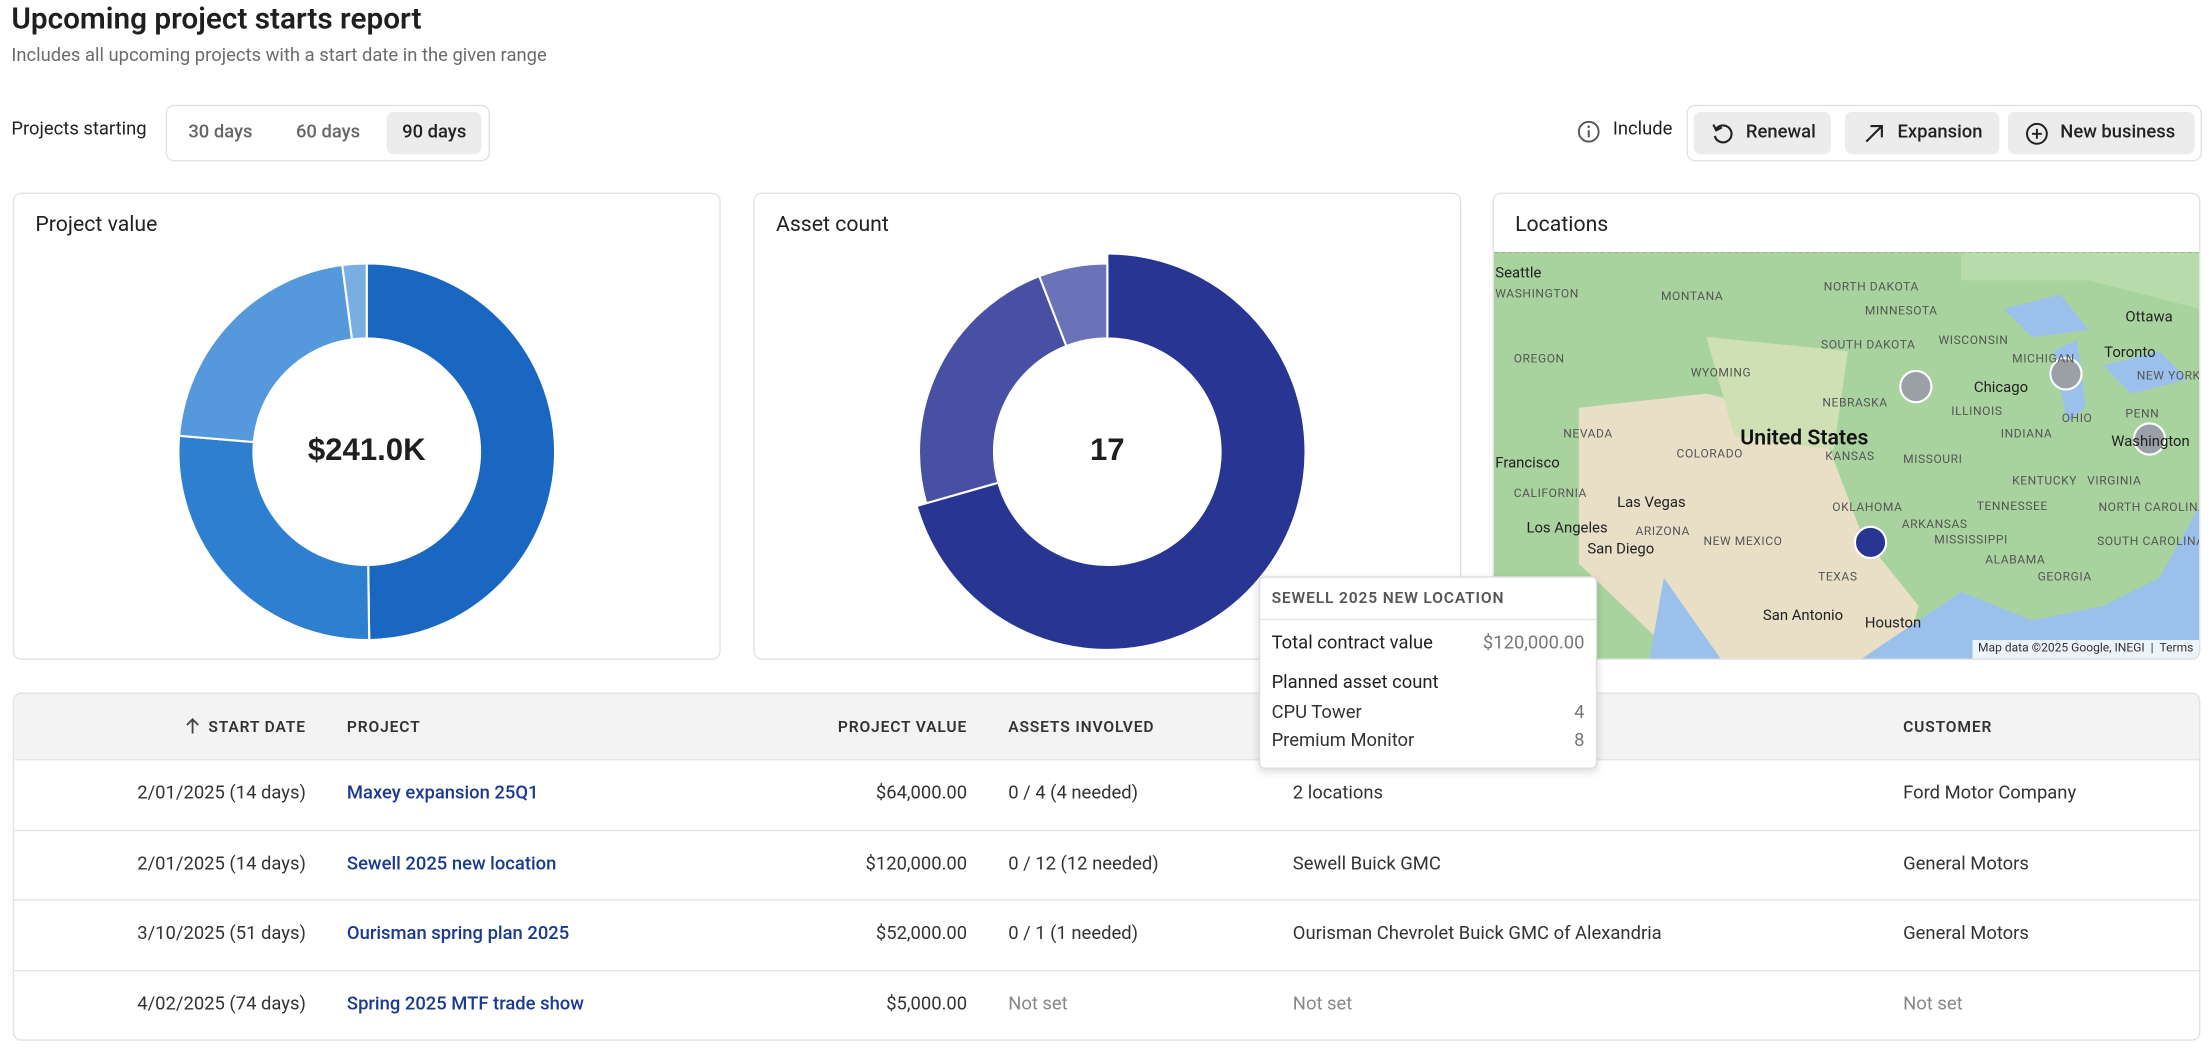  I want to click on column-header: PROJECT VALUE, so click(902, 727).